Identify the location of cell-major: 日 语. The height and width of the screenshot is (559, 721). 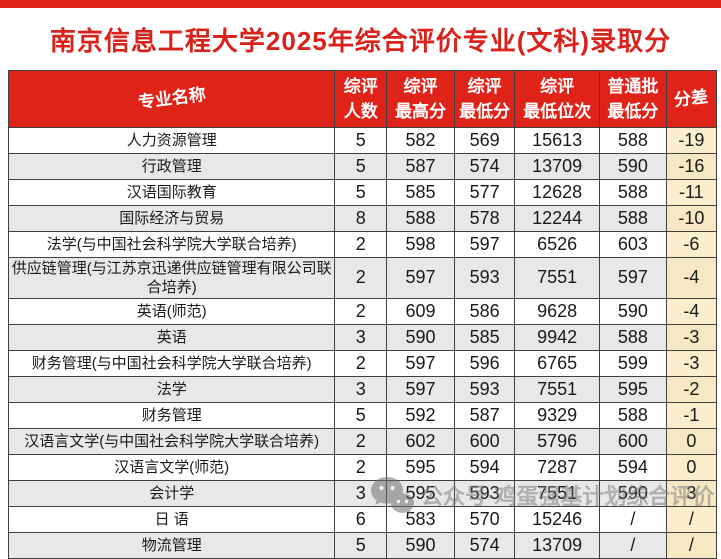
(171, 519).